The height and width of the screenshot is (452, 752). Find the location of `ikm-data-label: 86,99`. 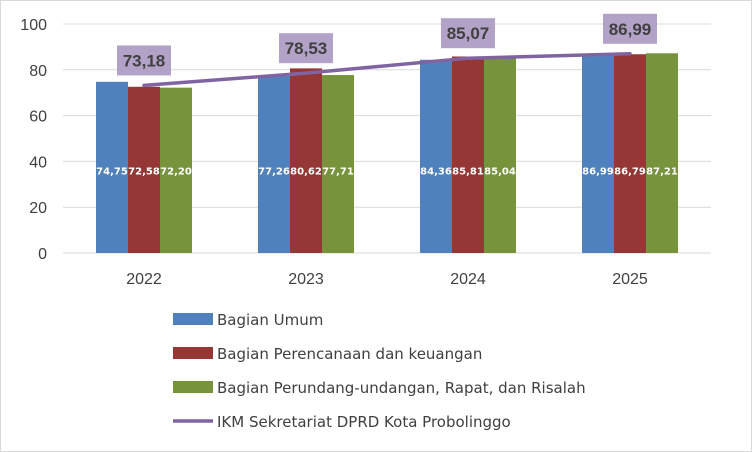

ikm-data-label: 86,99 is located at coordinates (630, 29).